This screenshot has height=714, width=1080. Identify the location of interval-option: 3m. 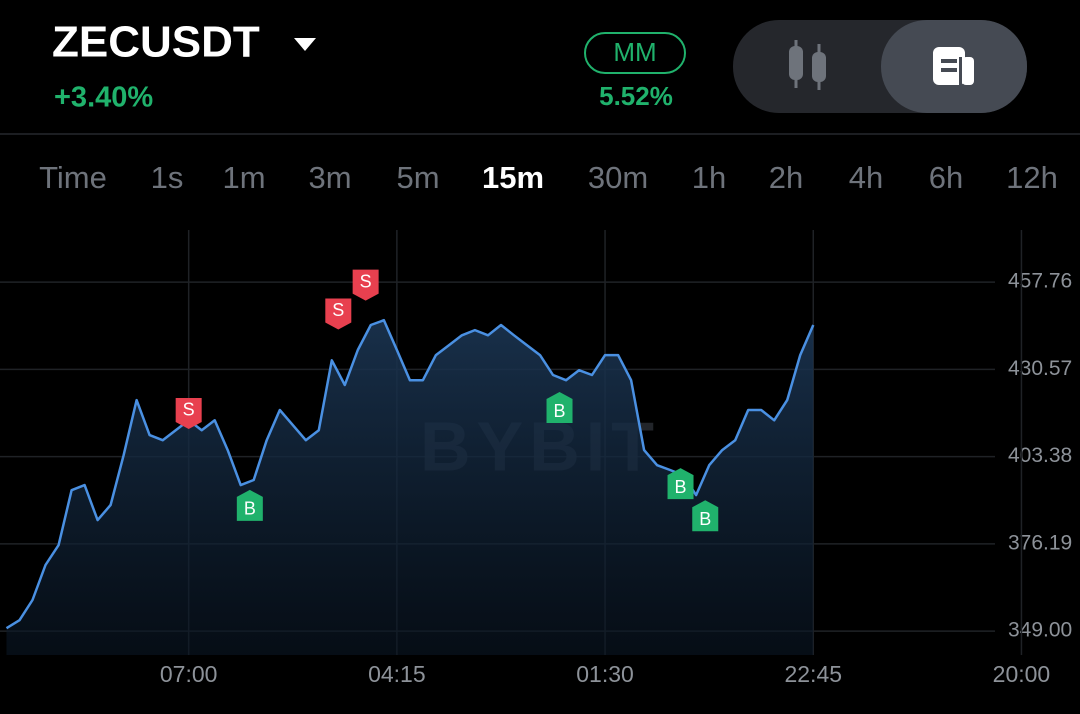
(329, 177).